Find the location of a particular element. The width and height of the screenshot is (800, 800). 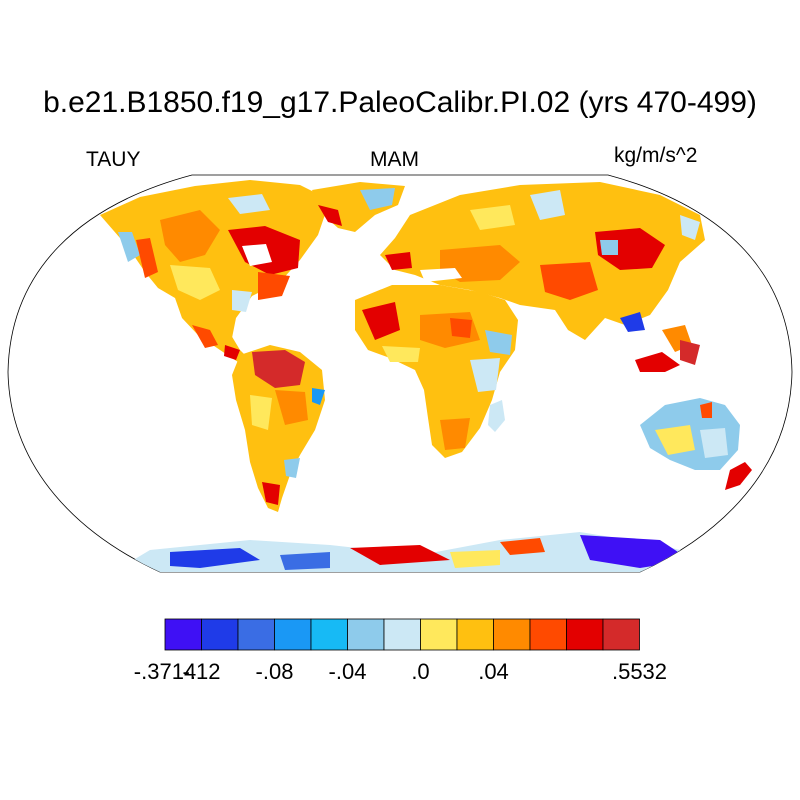

landmass-new-zealand is located at coordinates (738, 476).